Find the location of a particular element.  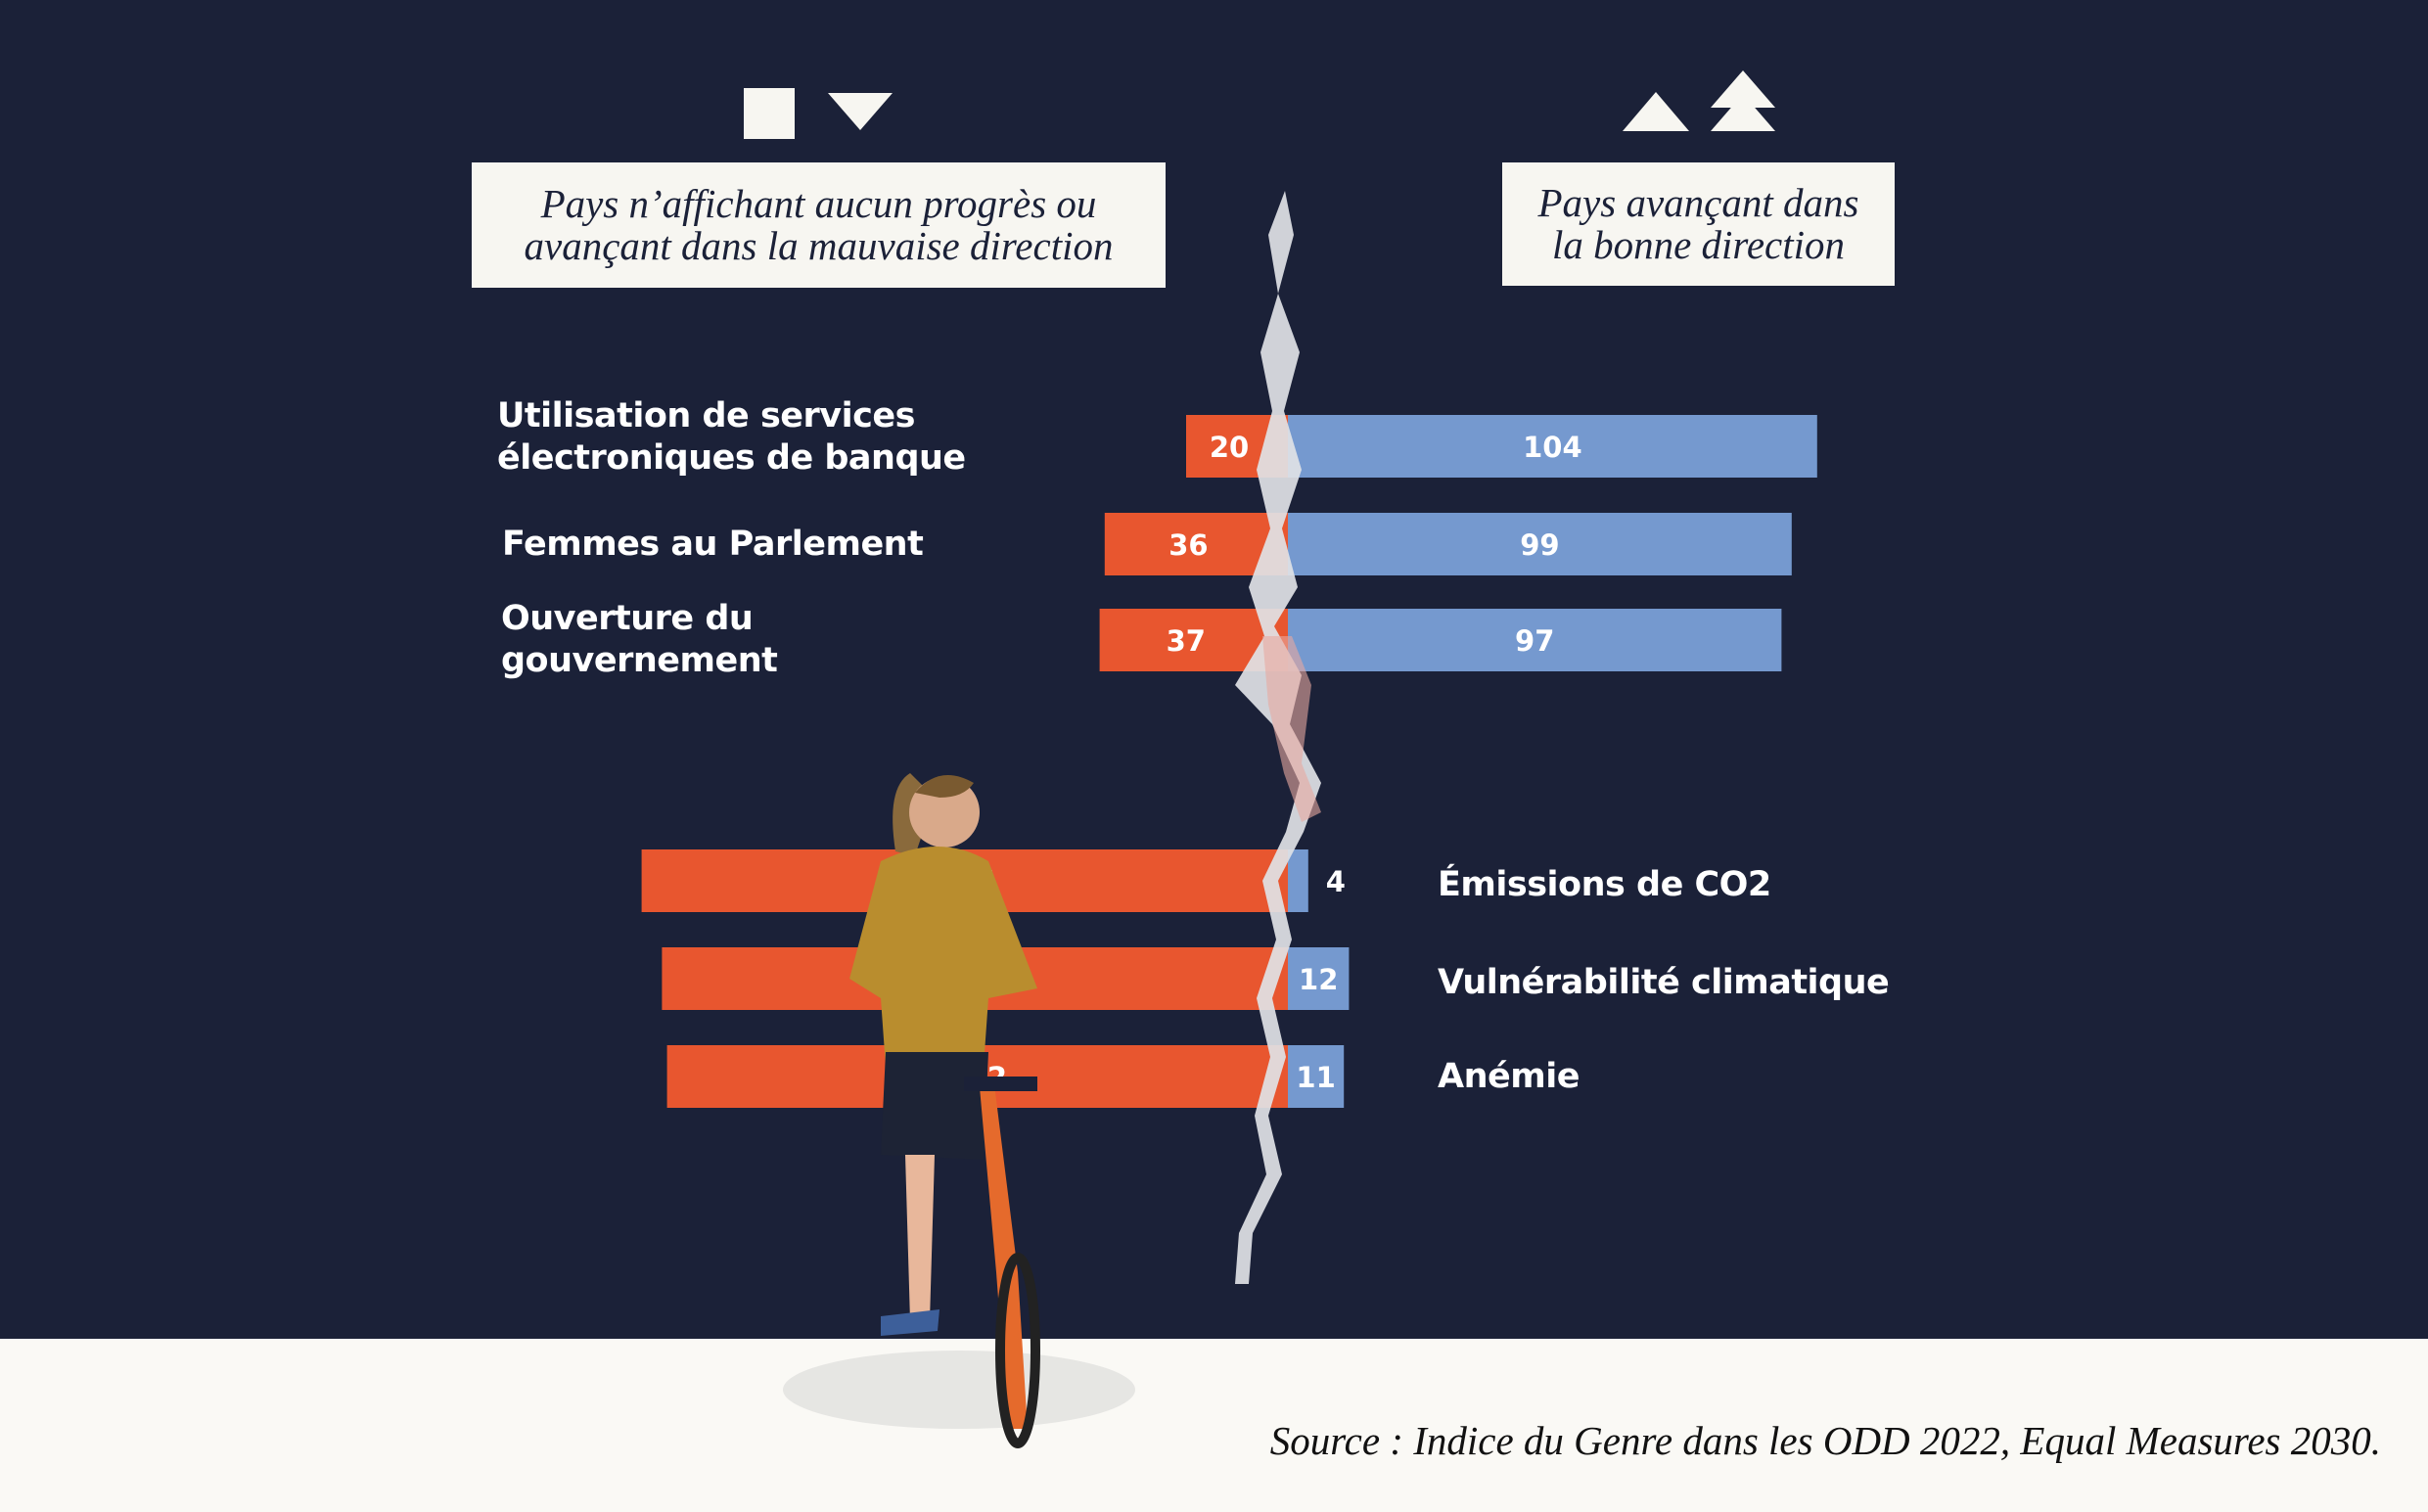

category-label-anemia: Anémie is located at coordinates (1509, 1077).